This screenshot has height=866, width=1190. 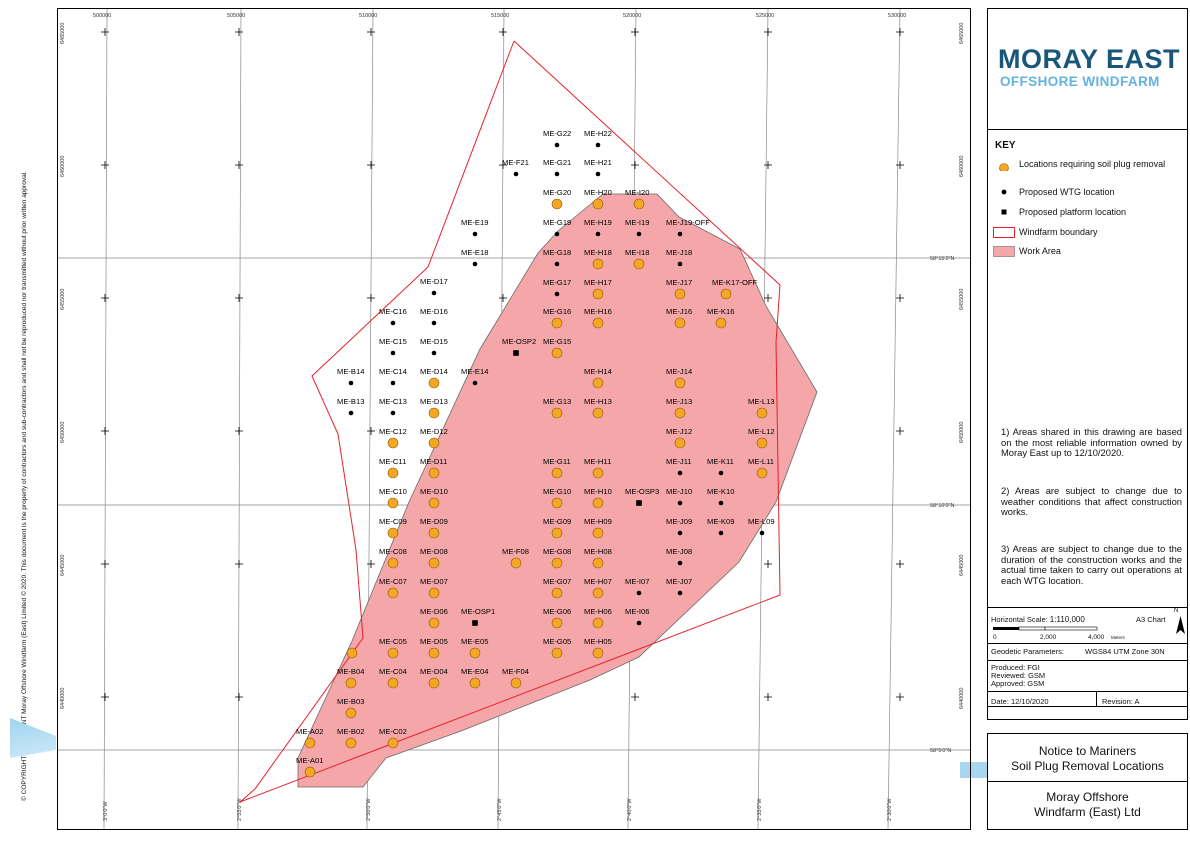 What do you see at coordinates (762, 443) in the screenshot?
I see `soil-plug-marker-me-l12` at bounding box center [762, 443].